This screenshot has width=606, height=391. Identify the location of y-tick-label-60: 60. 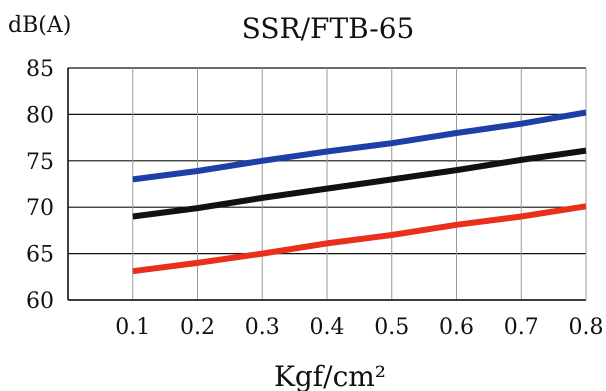
(40, 301).